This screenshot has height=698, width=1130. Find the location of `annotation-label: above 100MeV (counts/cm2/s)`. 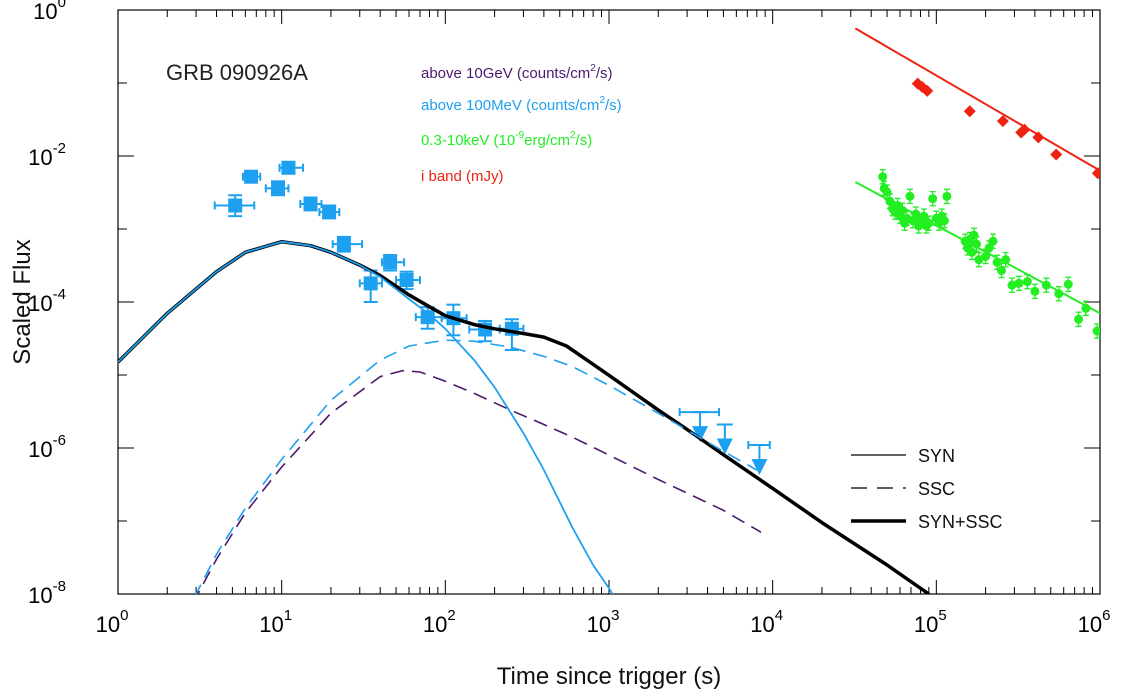

annotation-label: above 100MeV (counts/cm2/s) is located at coordinates (521, 104).